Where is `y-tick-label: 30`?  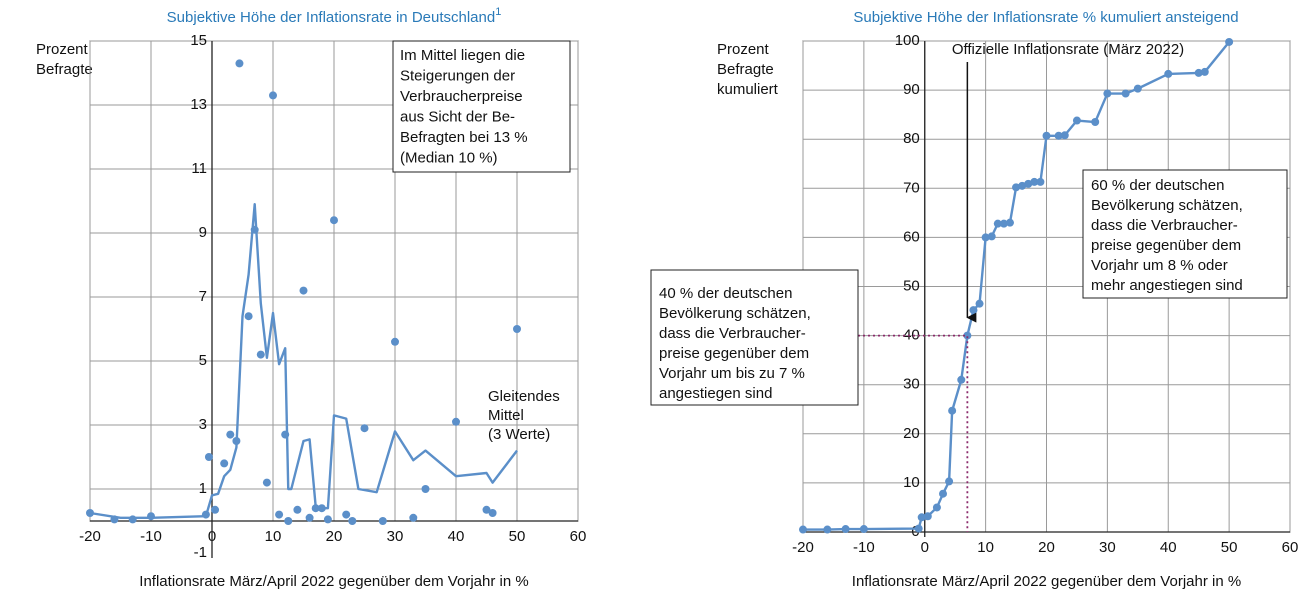 y-tick-label: 30 is located at coordinates (911, 384).